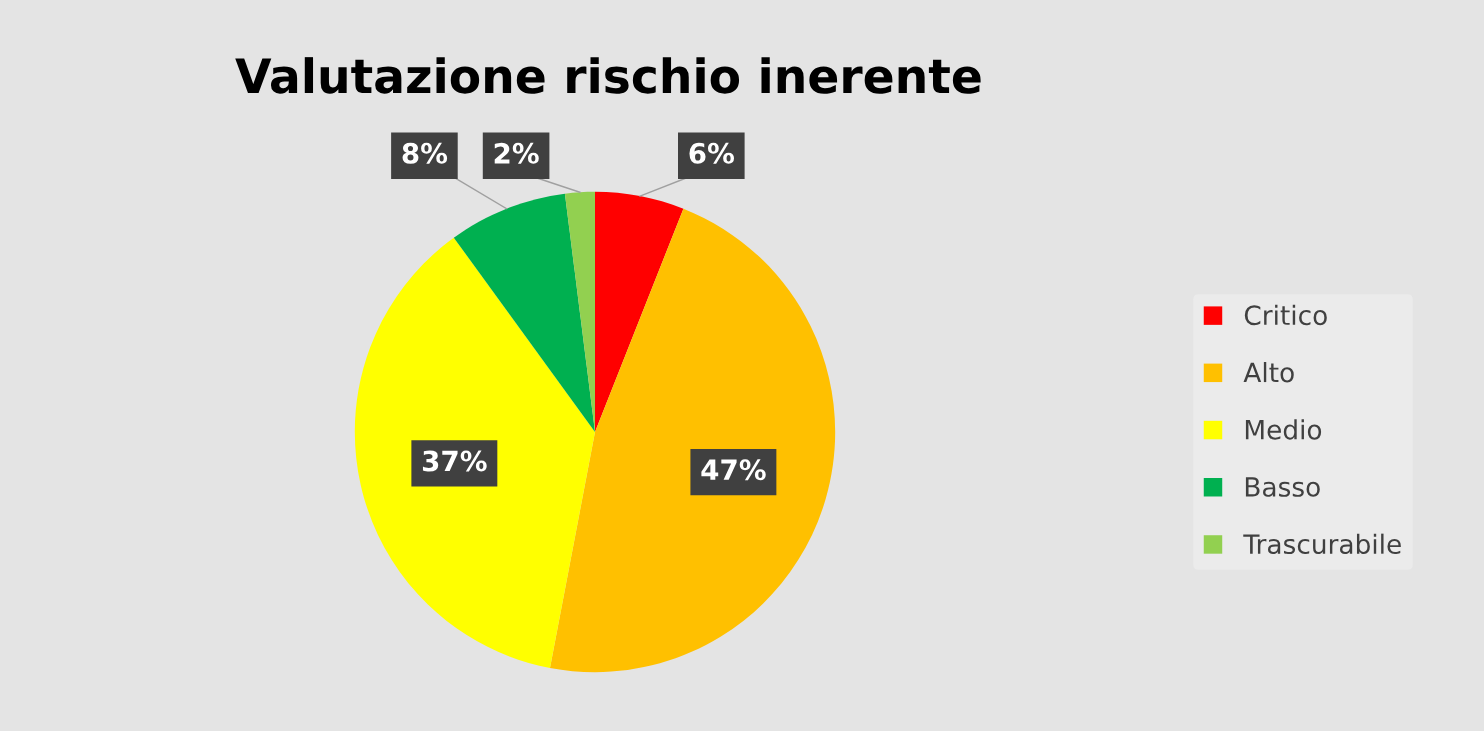 Image resolution: width=1484 pixels, height=731 pixels. Describe the element at coordinates (608, 75) in the screenshot. I see `chart-title: Valutazione rischio inerente` at that location.